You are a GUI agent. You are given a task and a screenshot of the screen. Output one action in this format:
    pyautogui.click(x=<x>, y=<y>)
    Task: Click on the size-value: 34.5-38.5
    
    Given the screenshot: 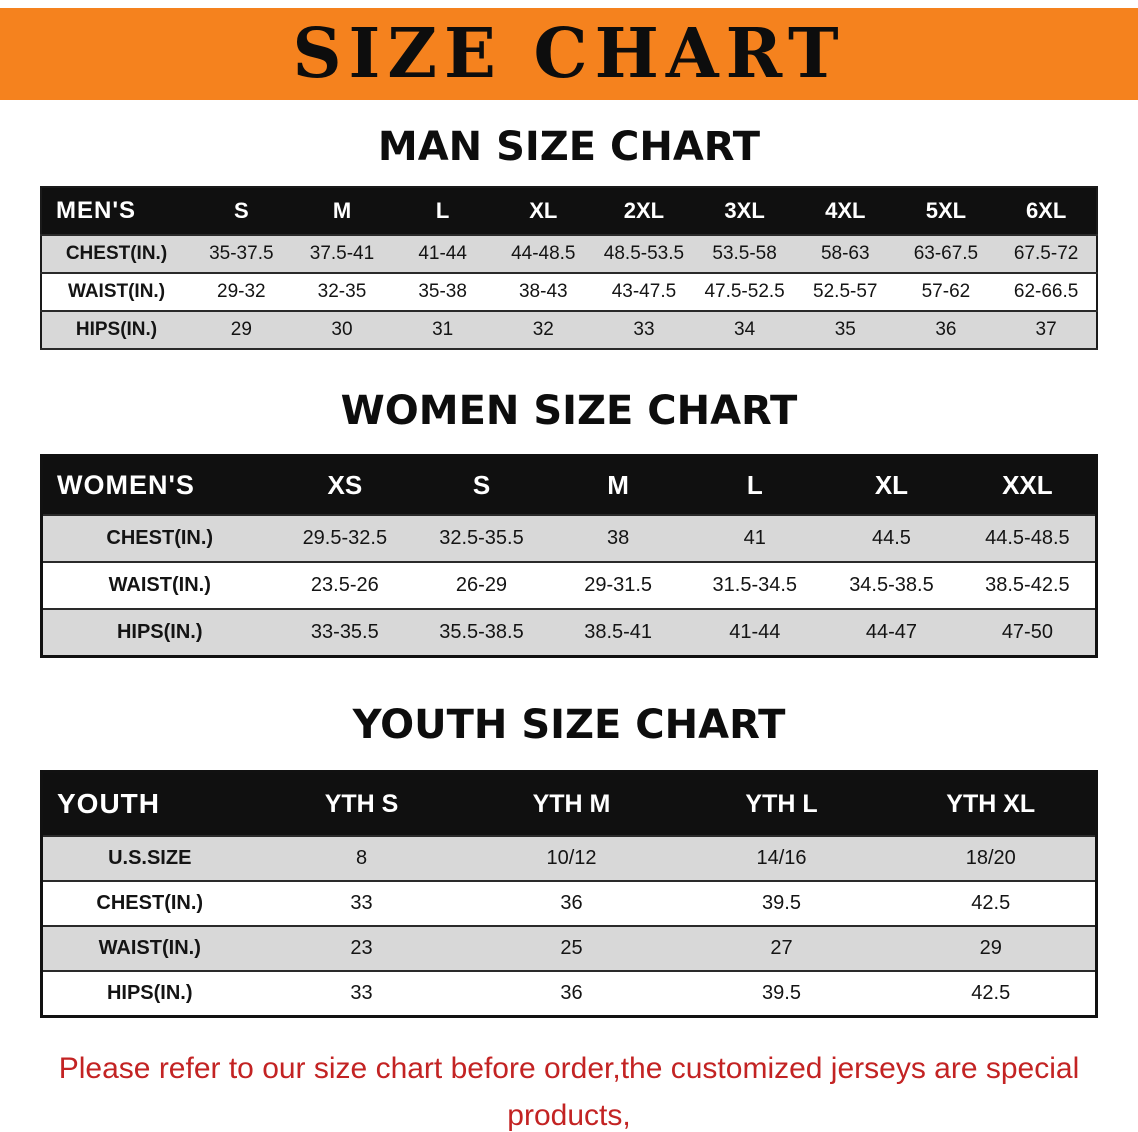 What is the action you would take?
    pyautogui.click(x=891, y=585)
    